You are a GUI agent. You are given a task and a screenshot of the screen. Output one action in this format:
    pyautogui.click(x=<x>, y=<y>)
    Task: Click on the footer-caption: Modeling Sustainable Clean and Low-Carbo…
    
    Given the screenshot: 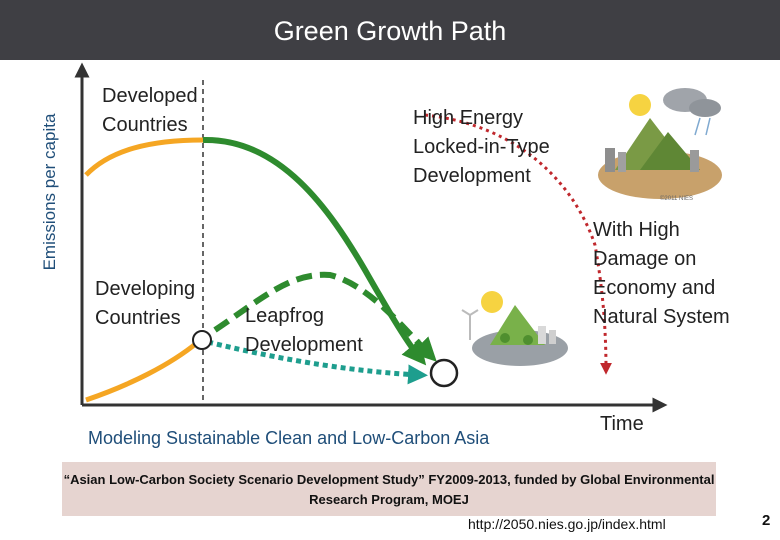 What is the action you would take?
    pyautogui.click(x=289, y=438)
    